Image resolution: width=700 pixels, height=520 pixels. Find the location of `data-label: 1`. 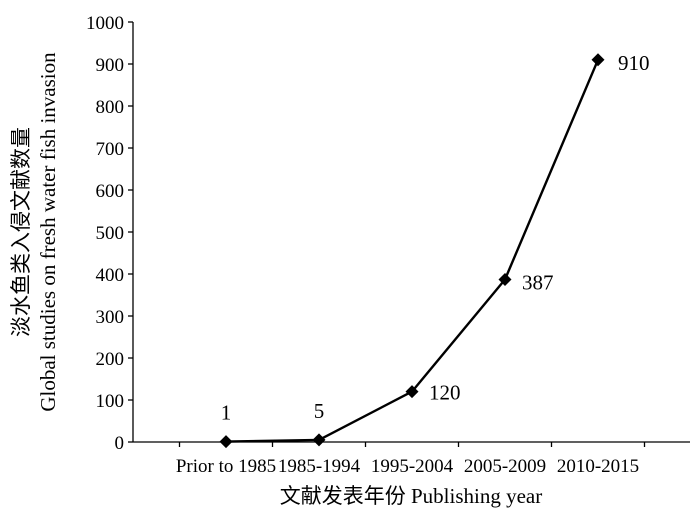

data-label: 1 is located at coordinates (226, 413).